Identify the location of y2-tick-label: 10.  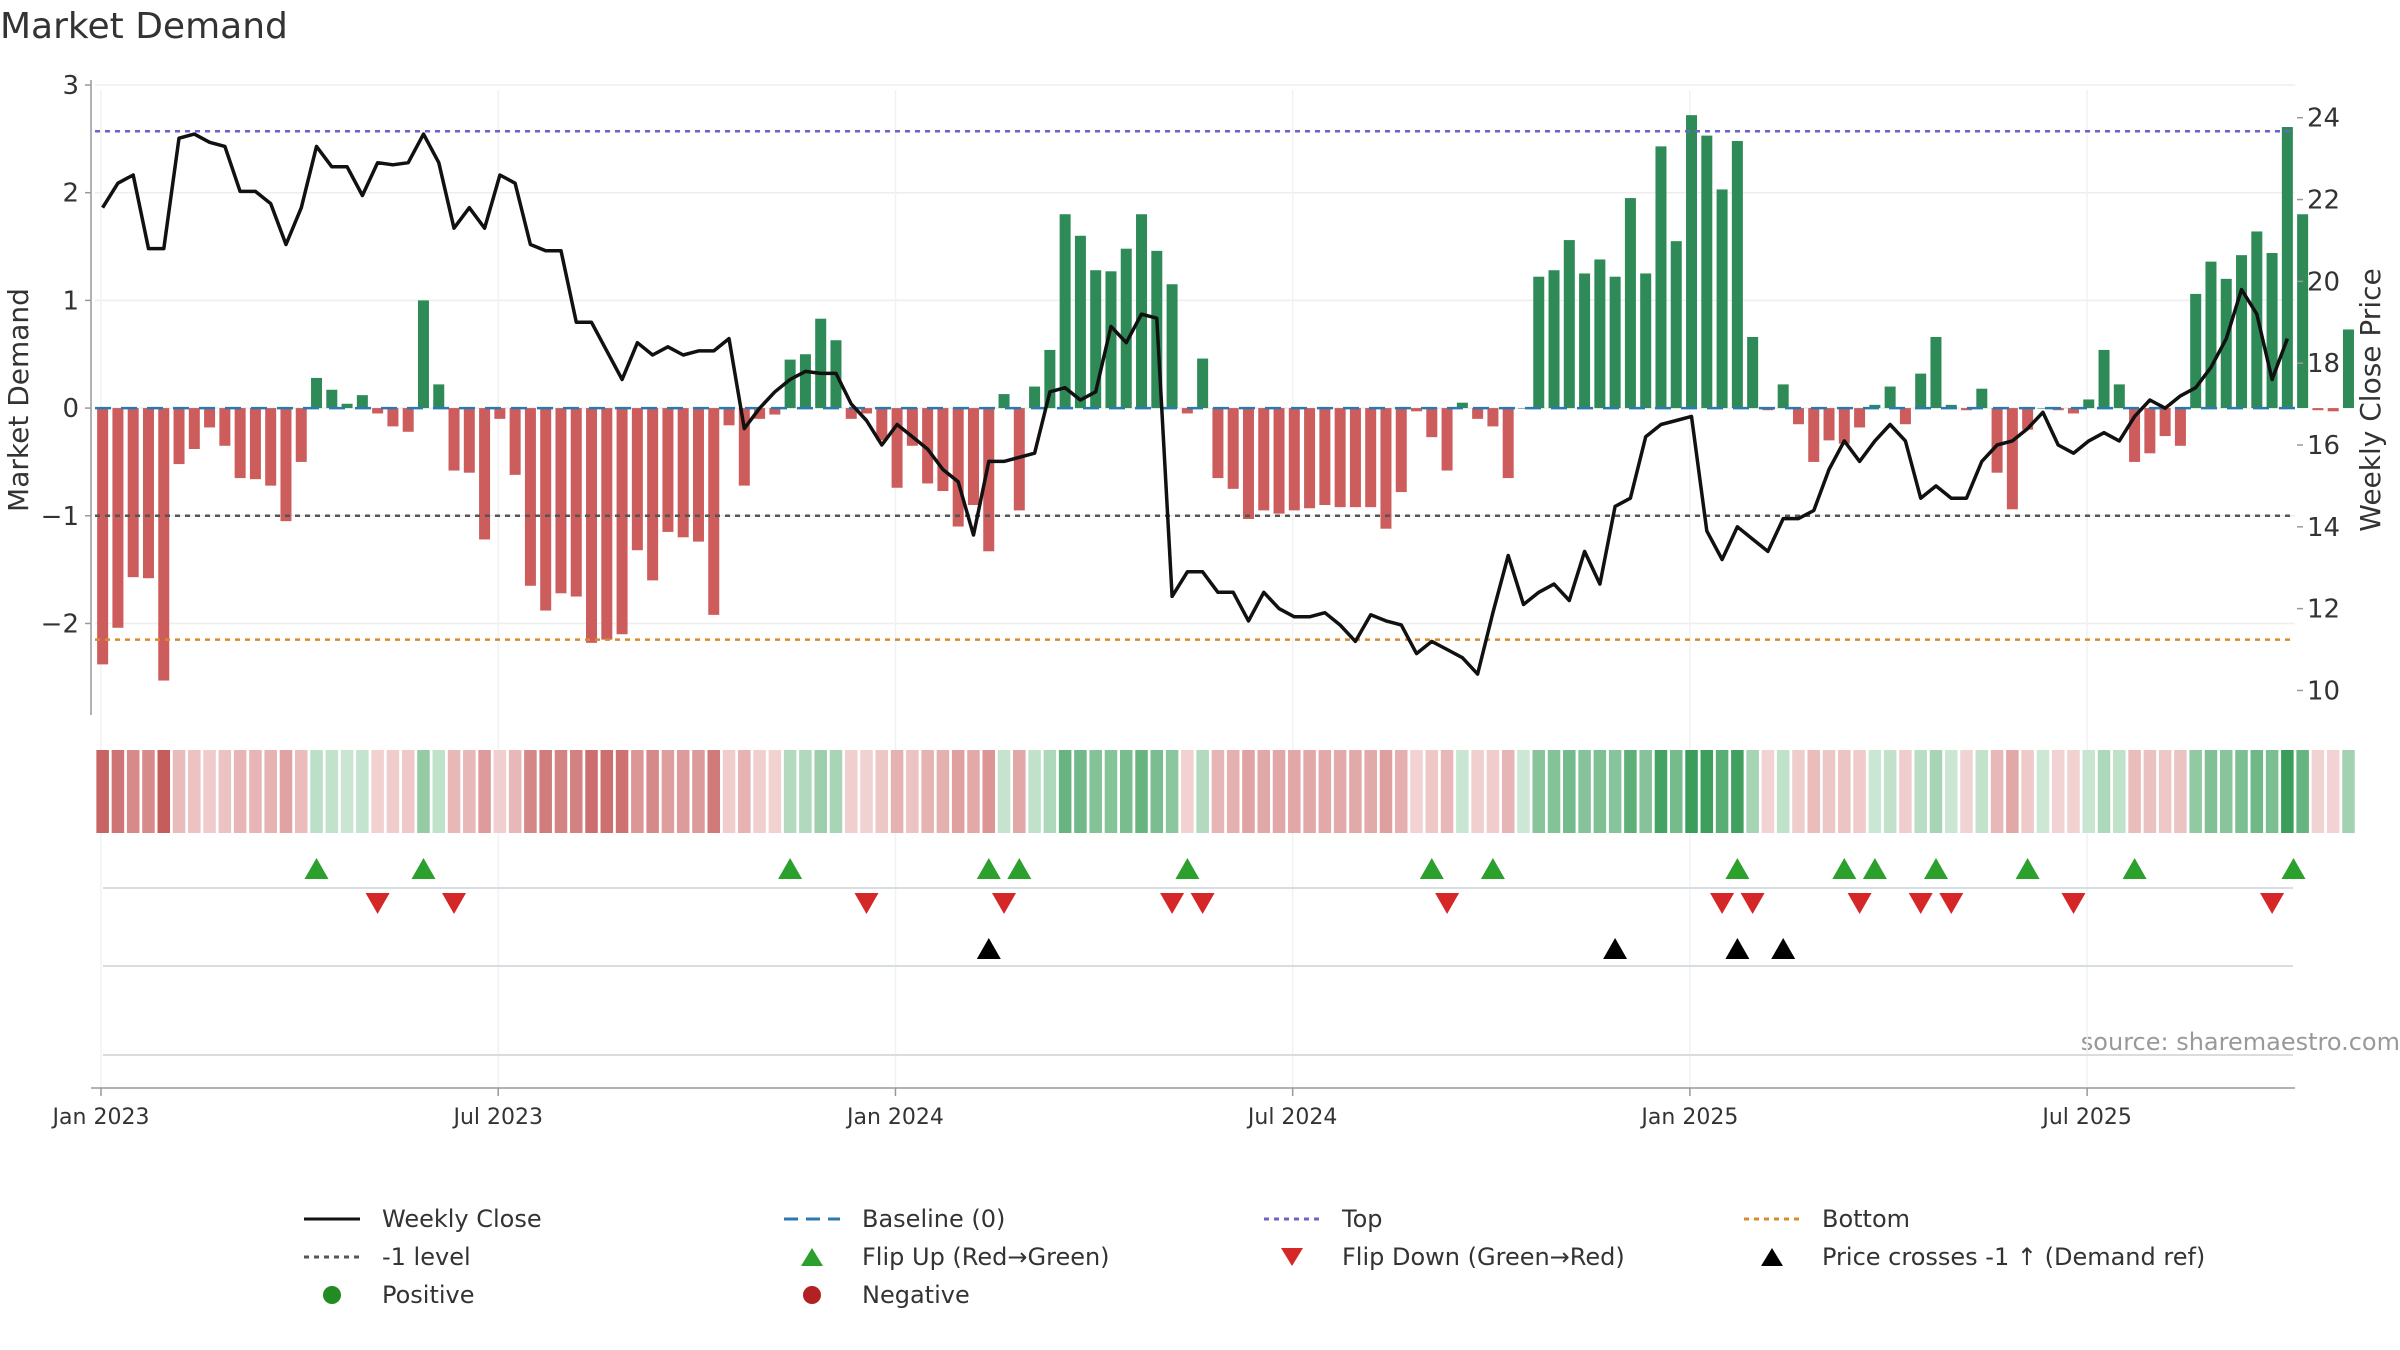
(2323, 691).